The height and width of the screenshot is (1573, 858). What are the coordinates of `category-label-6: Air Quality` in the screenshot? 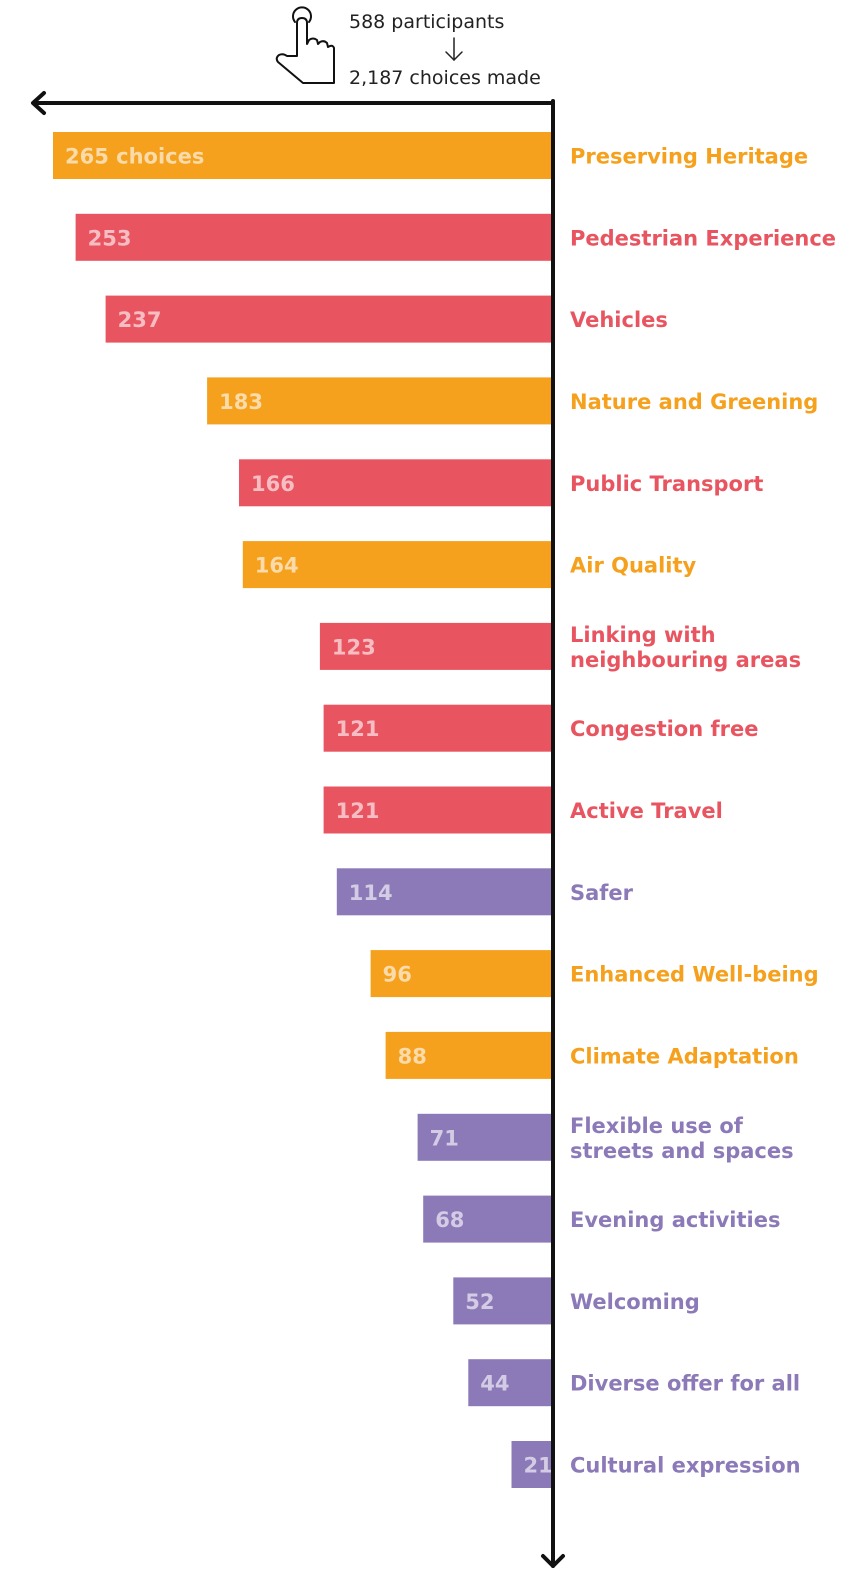 It's located at (633, 566).